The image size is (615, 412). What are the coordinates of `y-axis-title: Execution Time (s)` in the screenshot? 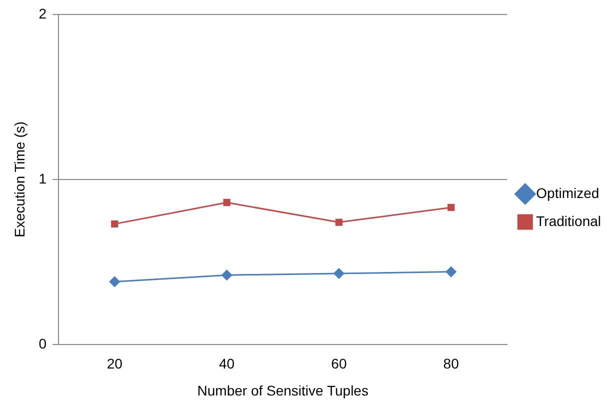 It's located at (19, 179).